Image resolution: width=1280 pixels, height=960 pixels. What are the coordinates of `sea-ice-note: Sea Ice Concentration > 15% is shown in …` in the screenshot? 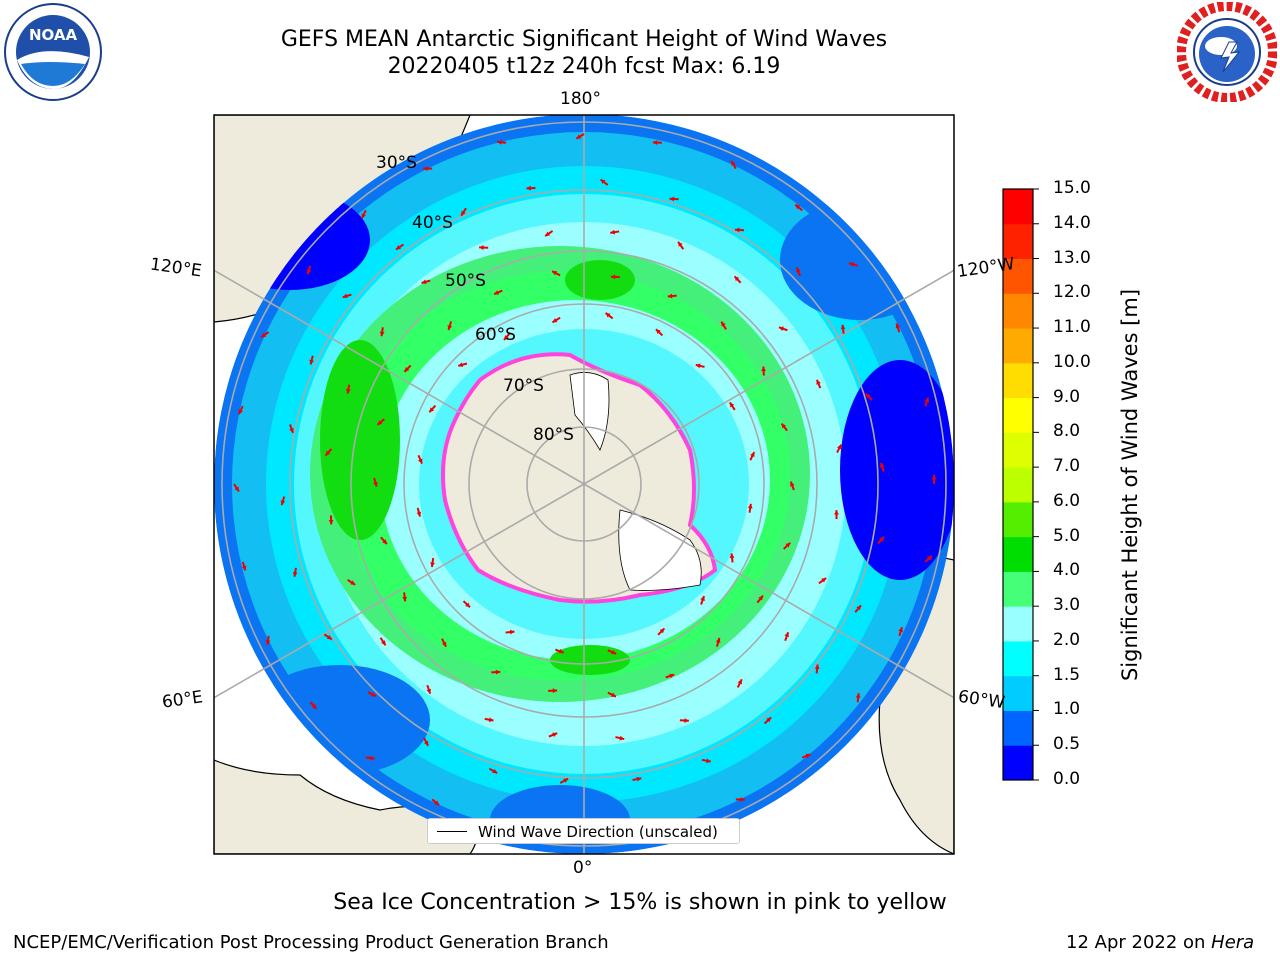 It's located at (640, 902).